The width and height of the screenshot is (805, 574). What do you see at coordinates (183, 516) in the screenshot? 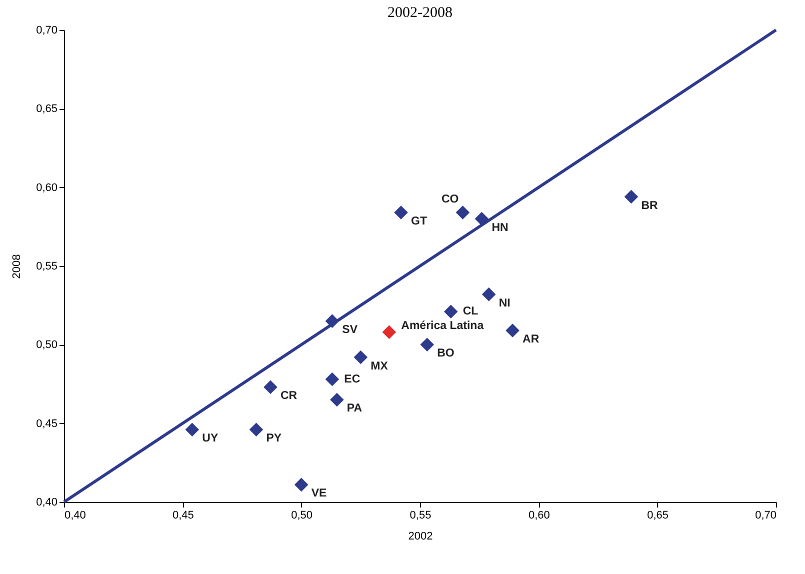
I see `x-tick-label: 0,45` at bounding box center [183, 516].